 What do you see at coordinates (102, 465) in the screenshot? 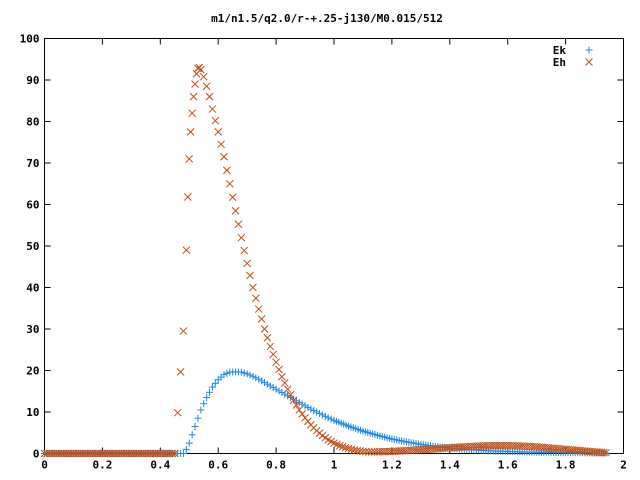
I see `x-tick-label: 0.2` at bounding box center [102, 465].